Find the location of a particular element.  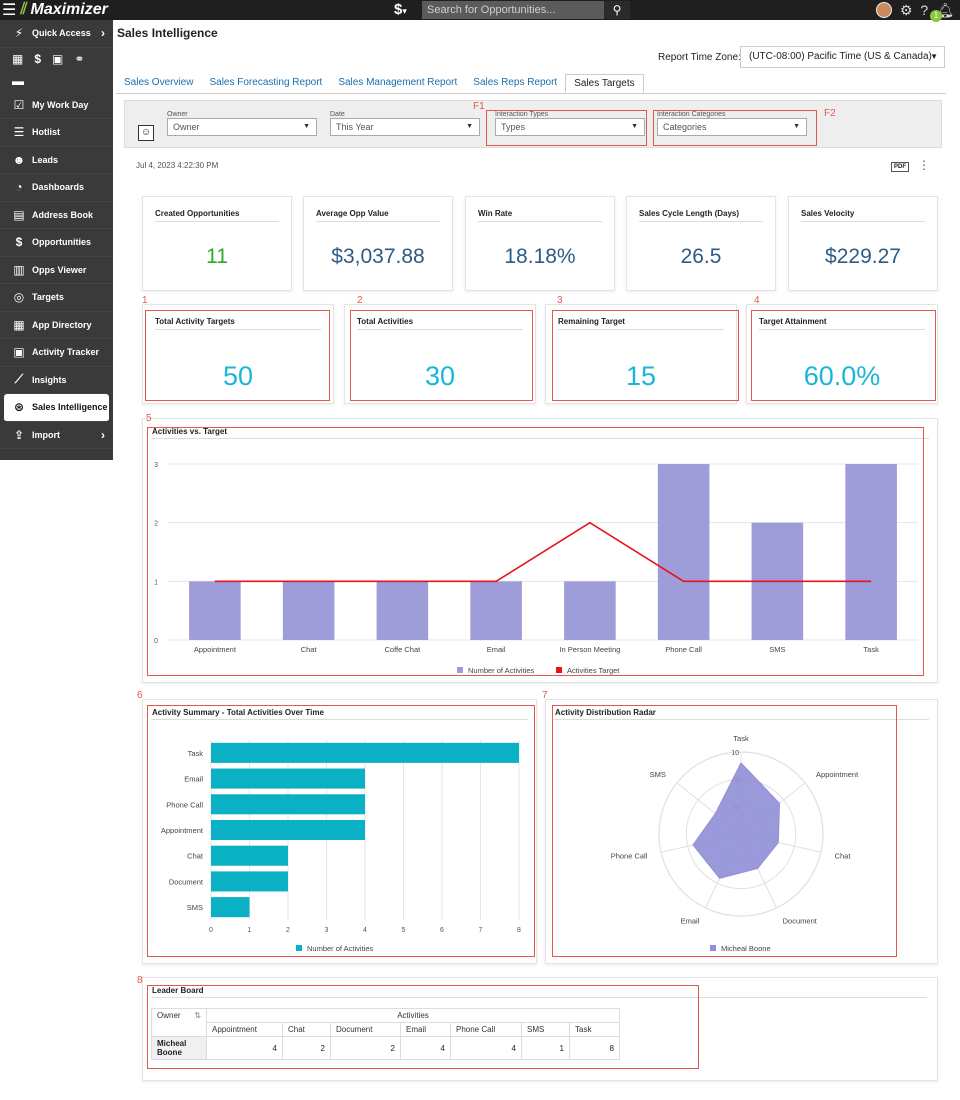

legend-label: Number of Activities is located at coordinates (340, 948).